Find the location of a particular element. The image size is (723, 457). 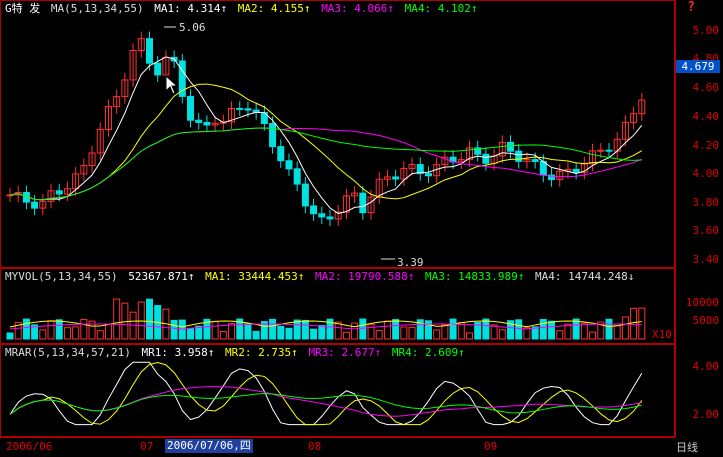

vol-ma4: MA4: 14744.248↓ is located at coordinates (584, 276).